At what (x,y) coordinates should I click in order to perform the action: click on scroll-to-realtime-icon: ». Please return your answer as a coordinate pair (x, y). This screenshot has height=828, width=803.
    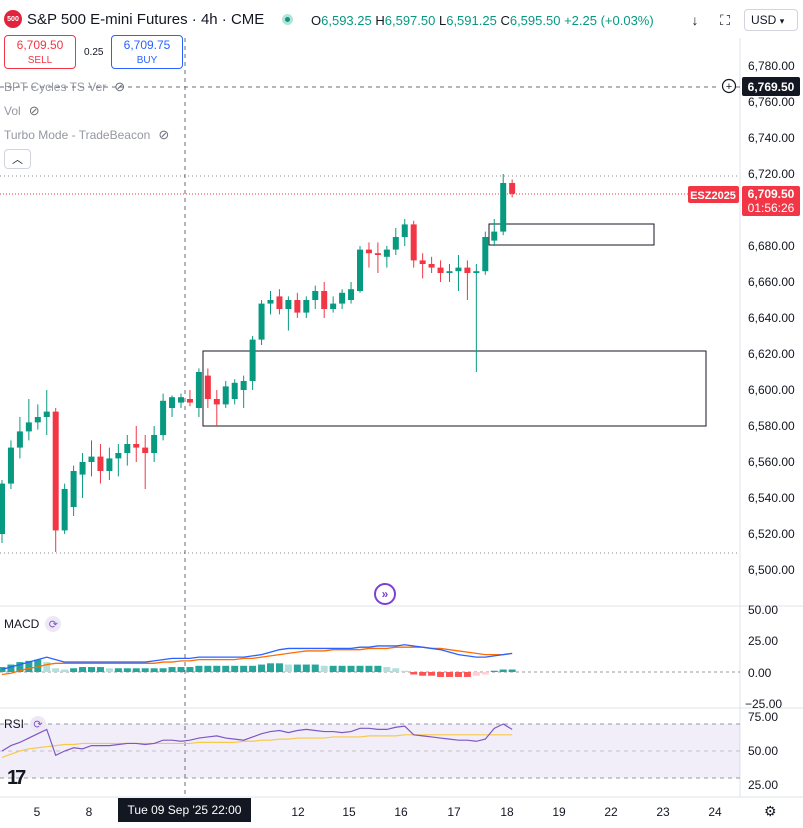
    Looking at the image, I should click on (385, 594).